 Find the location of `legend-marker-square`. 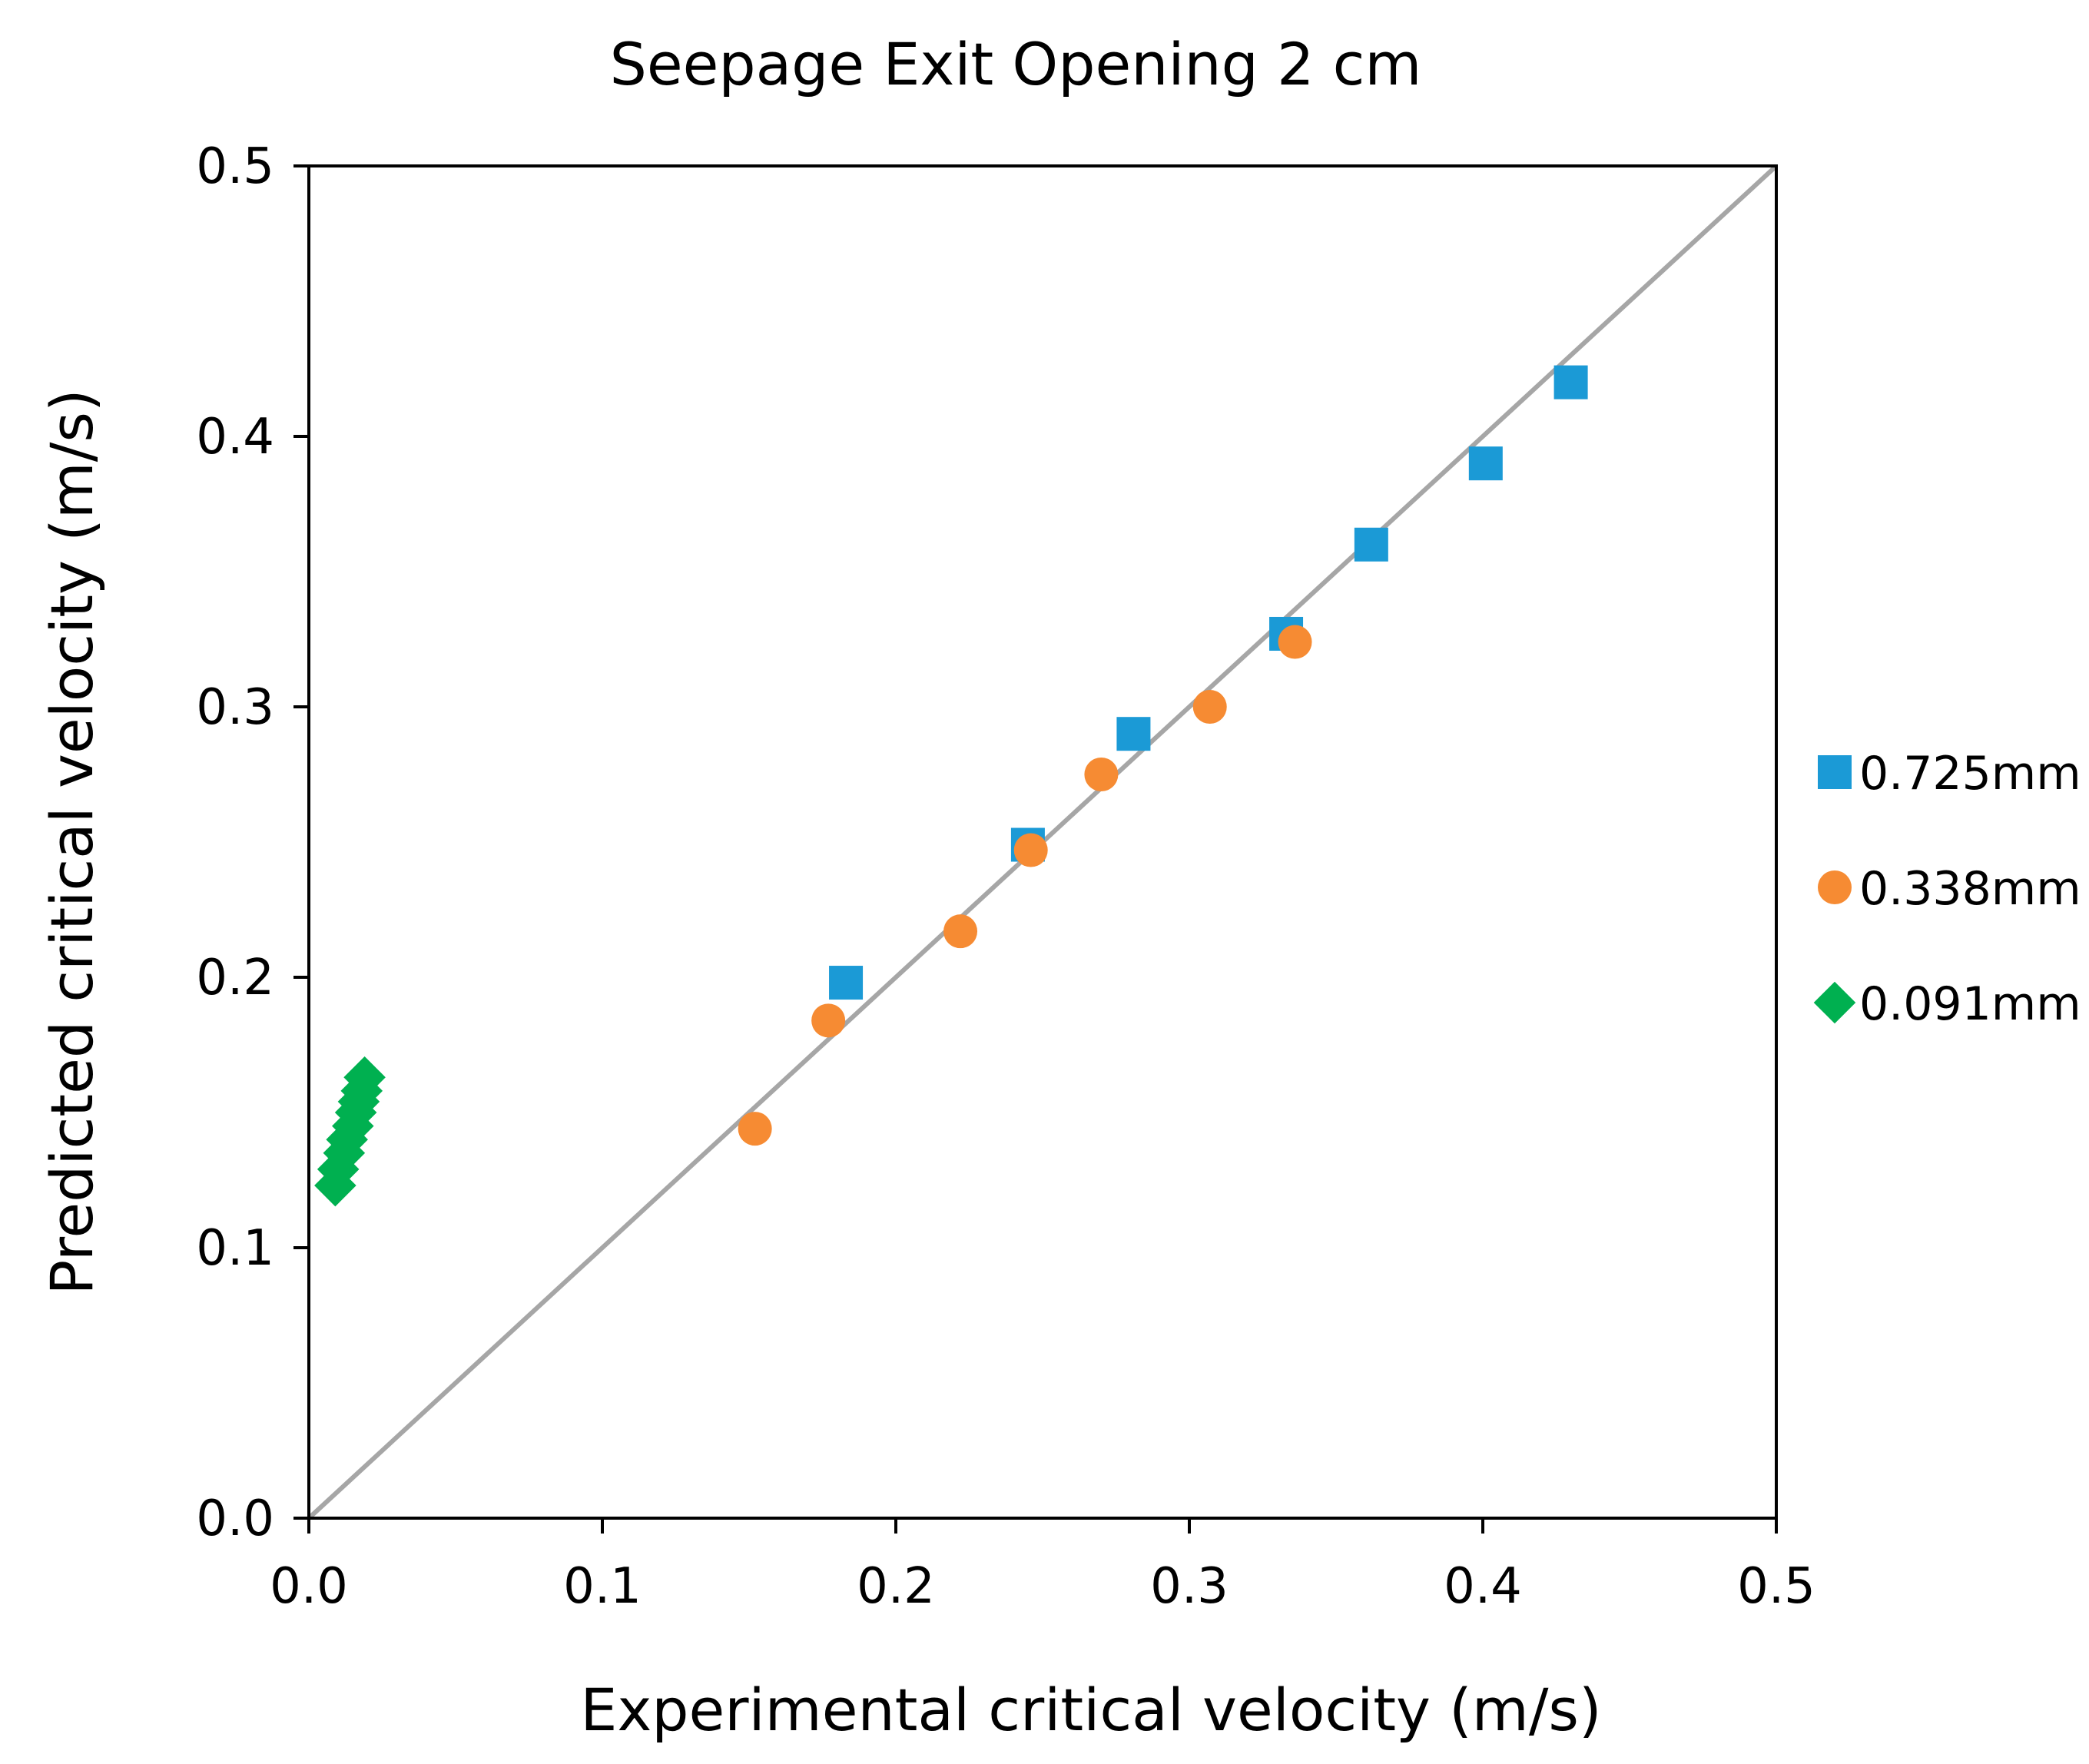

legend-marker-square is located at coordinates (1835, 772).